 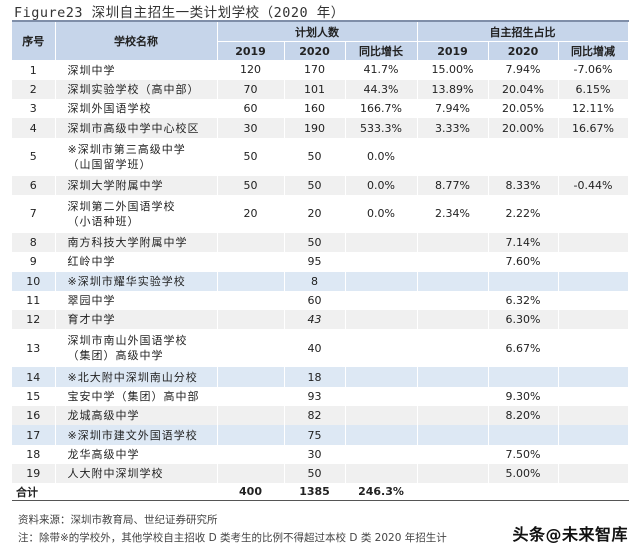 What do you see at coordinates (315, 348) in the screenshot?
I see `plan-2020: 40` at bounding box center [315, 348].